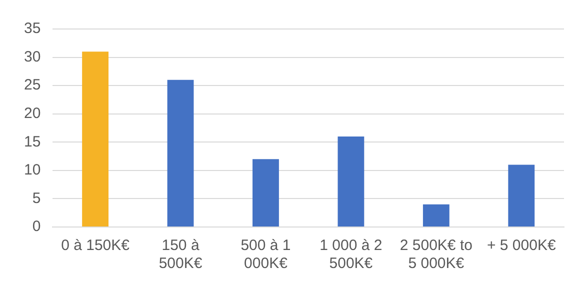  Describe the element at coordinates (32, 29) in the screenshot. I see `y-tick-label: 35` at that location.